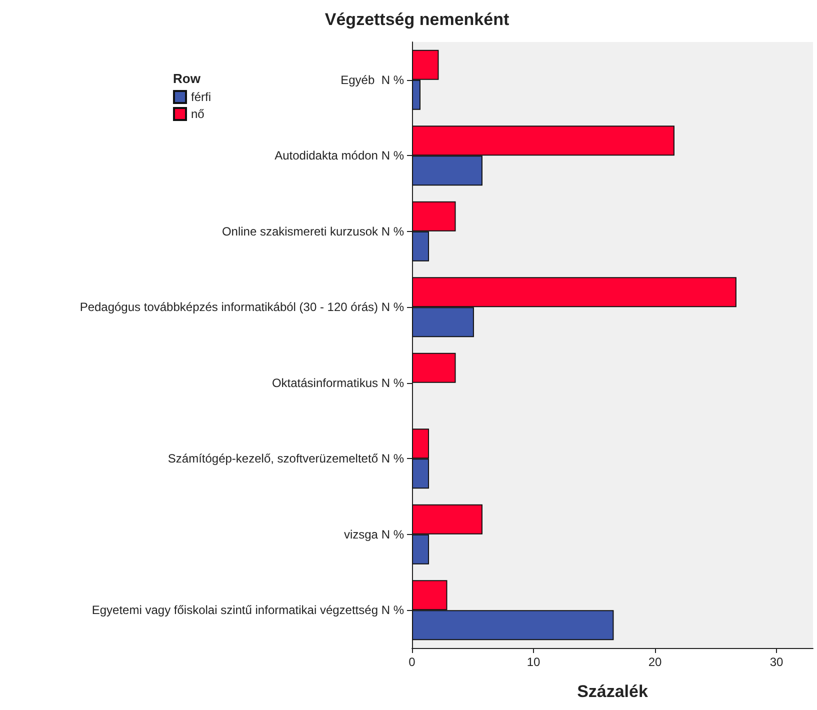 The image size is (817, 710). What do you see at coordinates (201, 97) in the screenshot?
I see `legend-label: férfi` at bounding box center [201, 97].